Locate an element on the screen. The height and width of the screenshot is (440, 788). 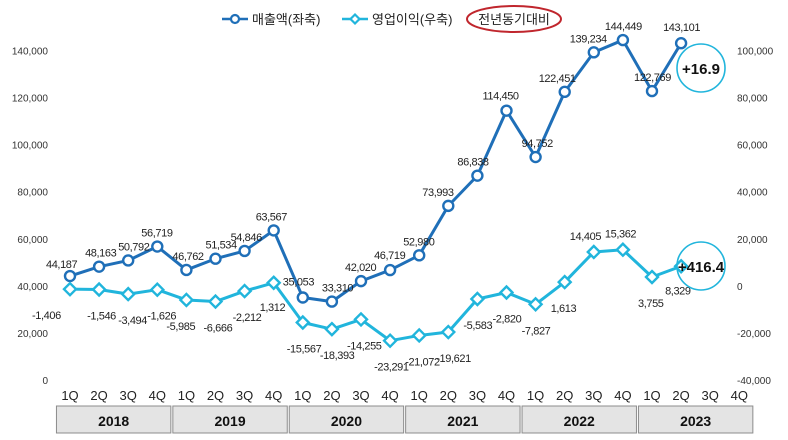
right-tick-label: 100,000 is located at coordinates (755, 52).